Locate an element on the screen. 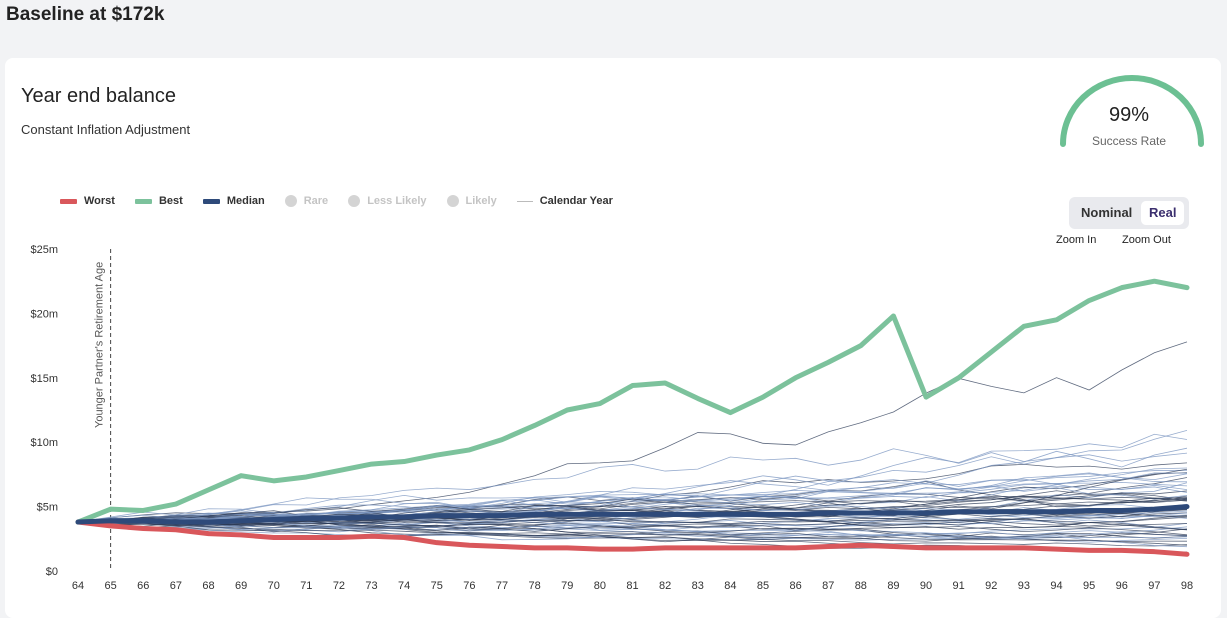 This screenshot has height=618, width=1227. x-tick-label: 86 is located at coordinates (795, 586).